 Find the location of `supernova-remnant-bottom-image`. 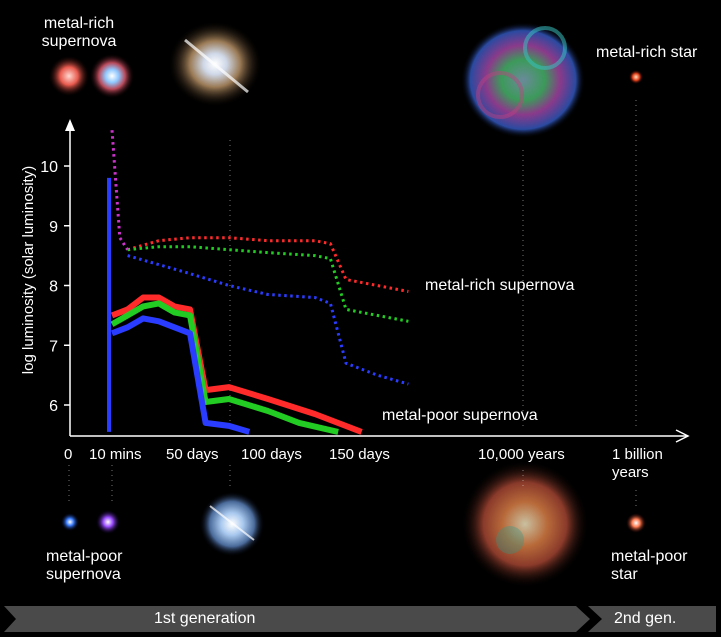

supernova-remnant-bottom-image is located at coordinates (232, 524).